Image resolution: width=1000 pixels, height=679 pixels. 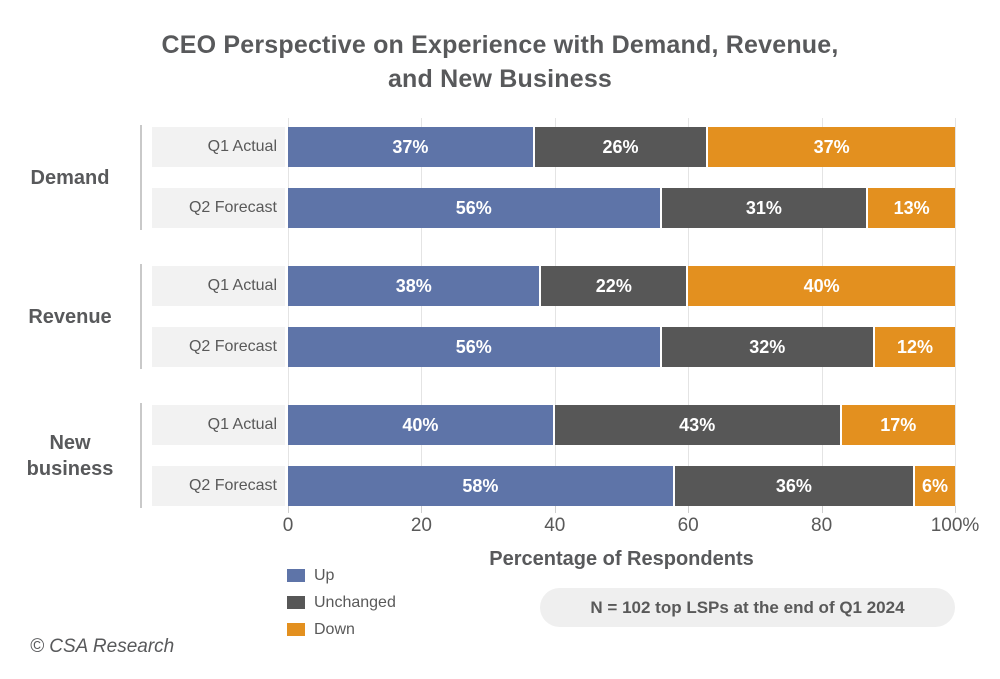 What do you see at coordinates (296, 602) in the screenshot?
I see `legend-swatch-unchanged-icon` at bounding box center [296, 602].